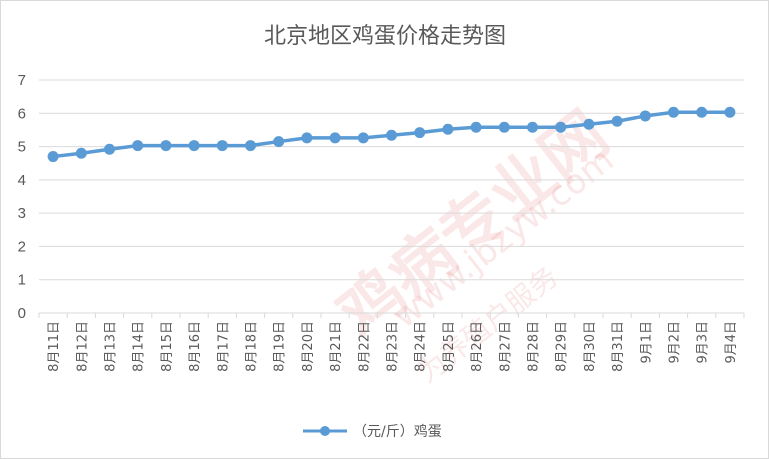 The height and width of the screenshot is (459, 769). I want to click on series-layer, so click(391, 134).